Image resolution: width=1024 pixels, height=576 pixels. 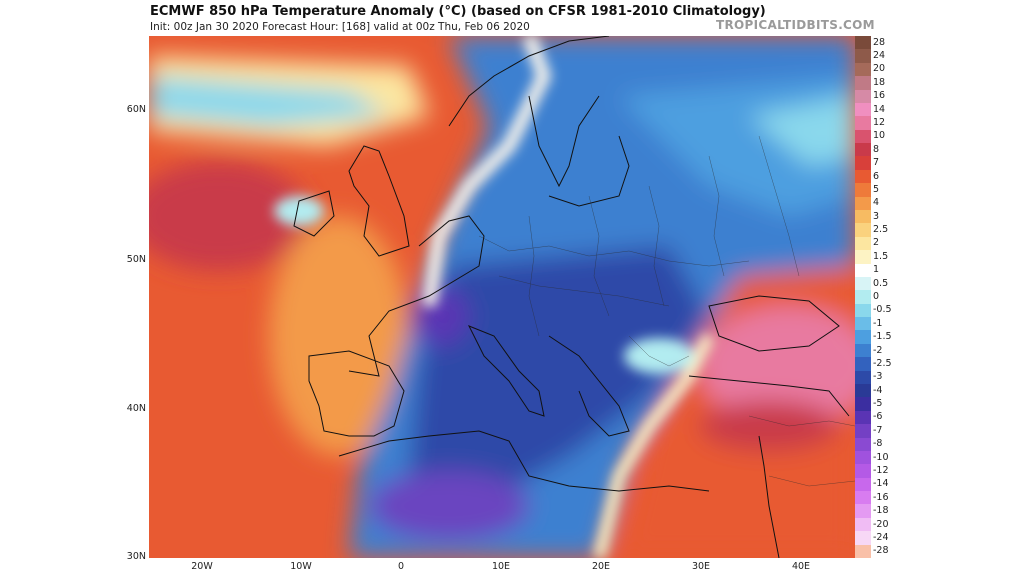 I want to click on colorbar-tick-label: -0.5, so click(x=882, y=310).